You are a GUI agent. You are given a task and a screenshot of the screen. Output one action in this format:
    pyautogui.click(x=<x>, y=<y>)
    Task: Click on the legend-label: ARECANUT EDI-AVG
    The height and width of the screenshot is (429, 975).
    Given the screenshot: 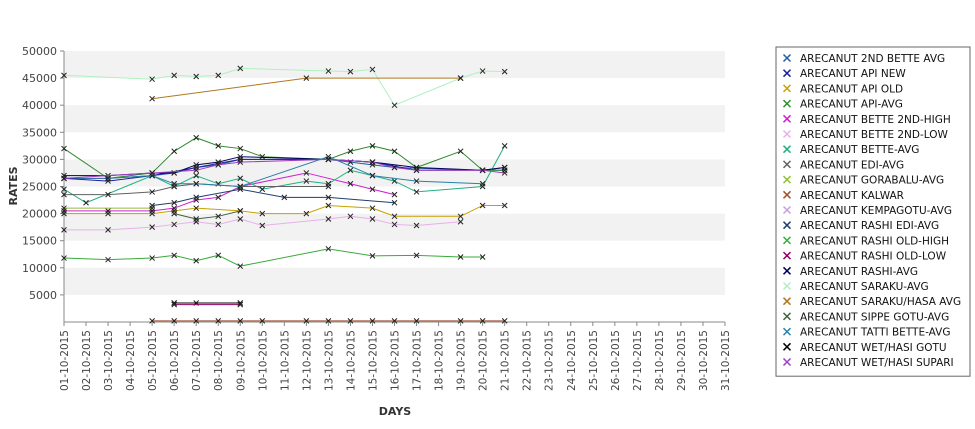 What is the action you would take?
    pyautogui.click(x=852, y=165)
    